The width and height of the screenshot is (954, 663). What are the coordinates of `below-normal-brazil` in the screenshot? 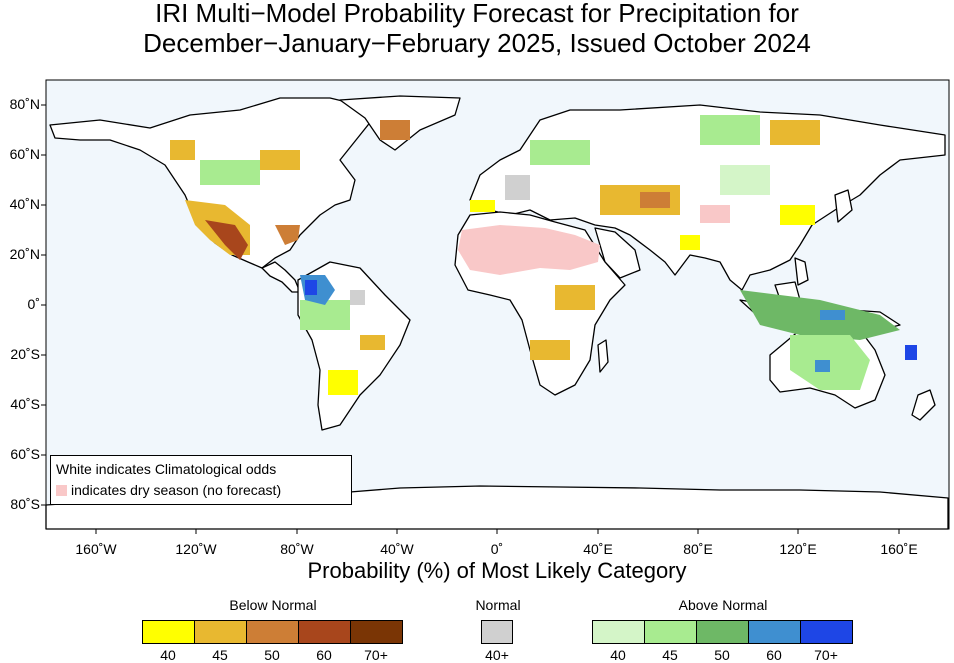 It's located at (372, 342).